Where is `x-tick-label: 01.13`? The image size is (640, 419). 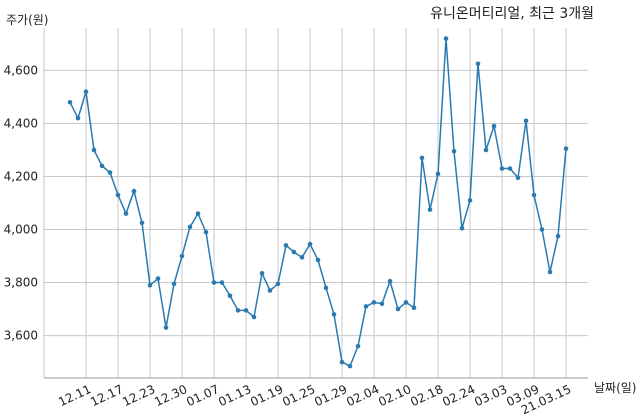 x-tick-label: 01.13 is located at coordinates (234, 395).